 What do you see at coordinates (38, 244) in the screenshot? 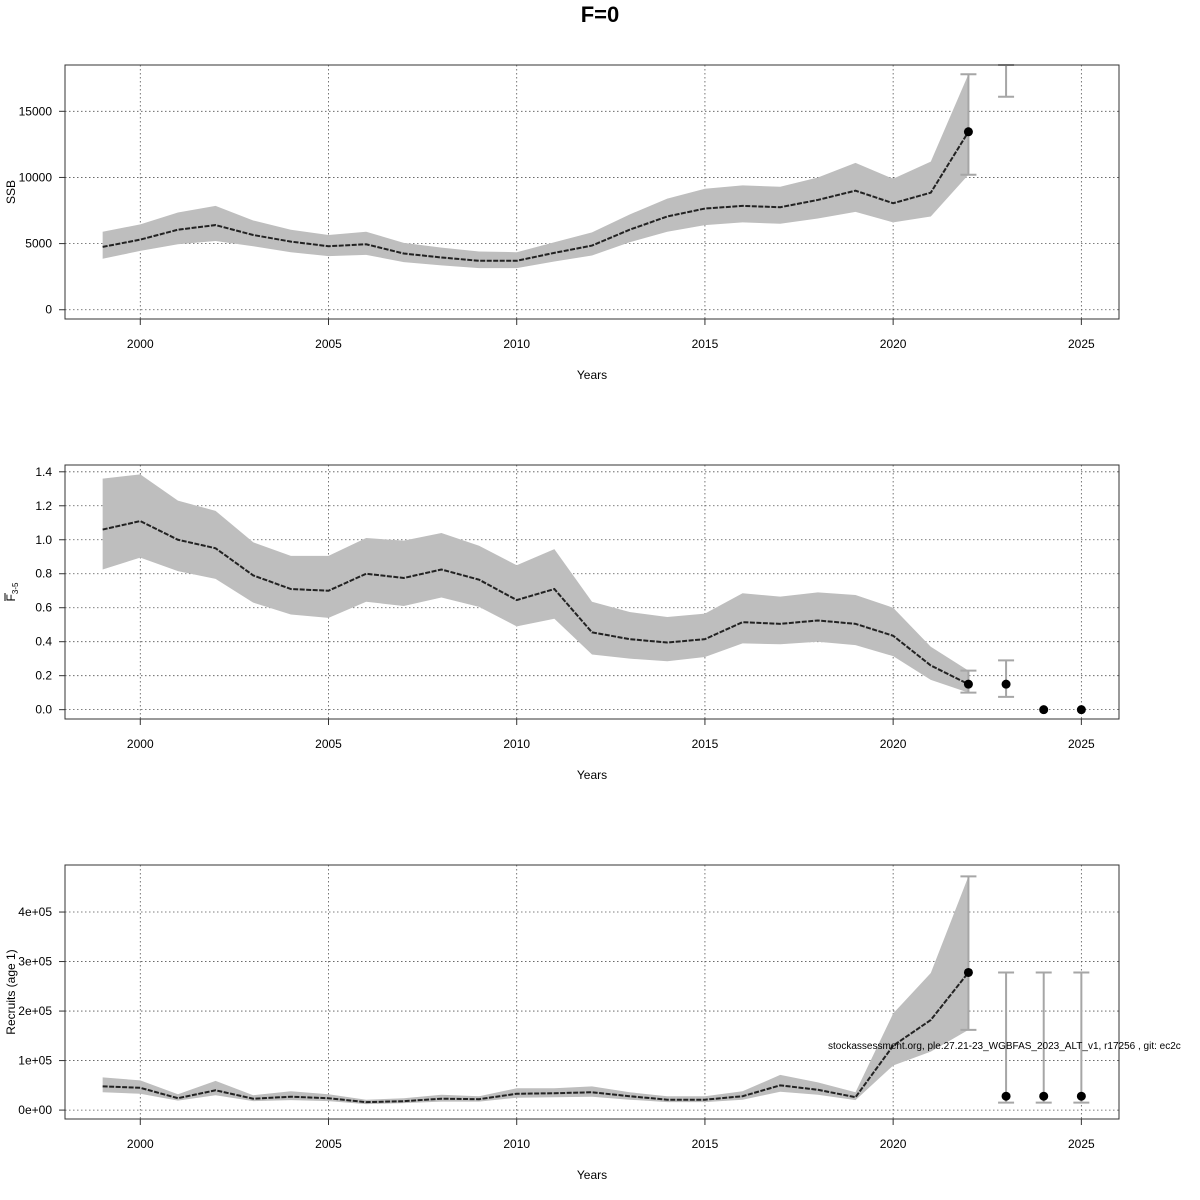
I see `y-tick-label: 5000` at bounding box center [38, 244].